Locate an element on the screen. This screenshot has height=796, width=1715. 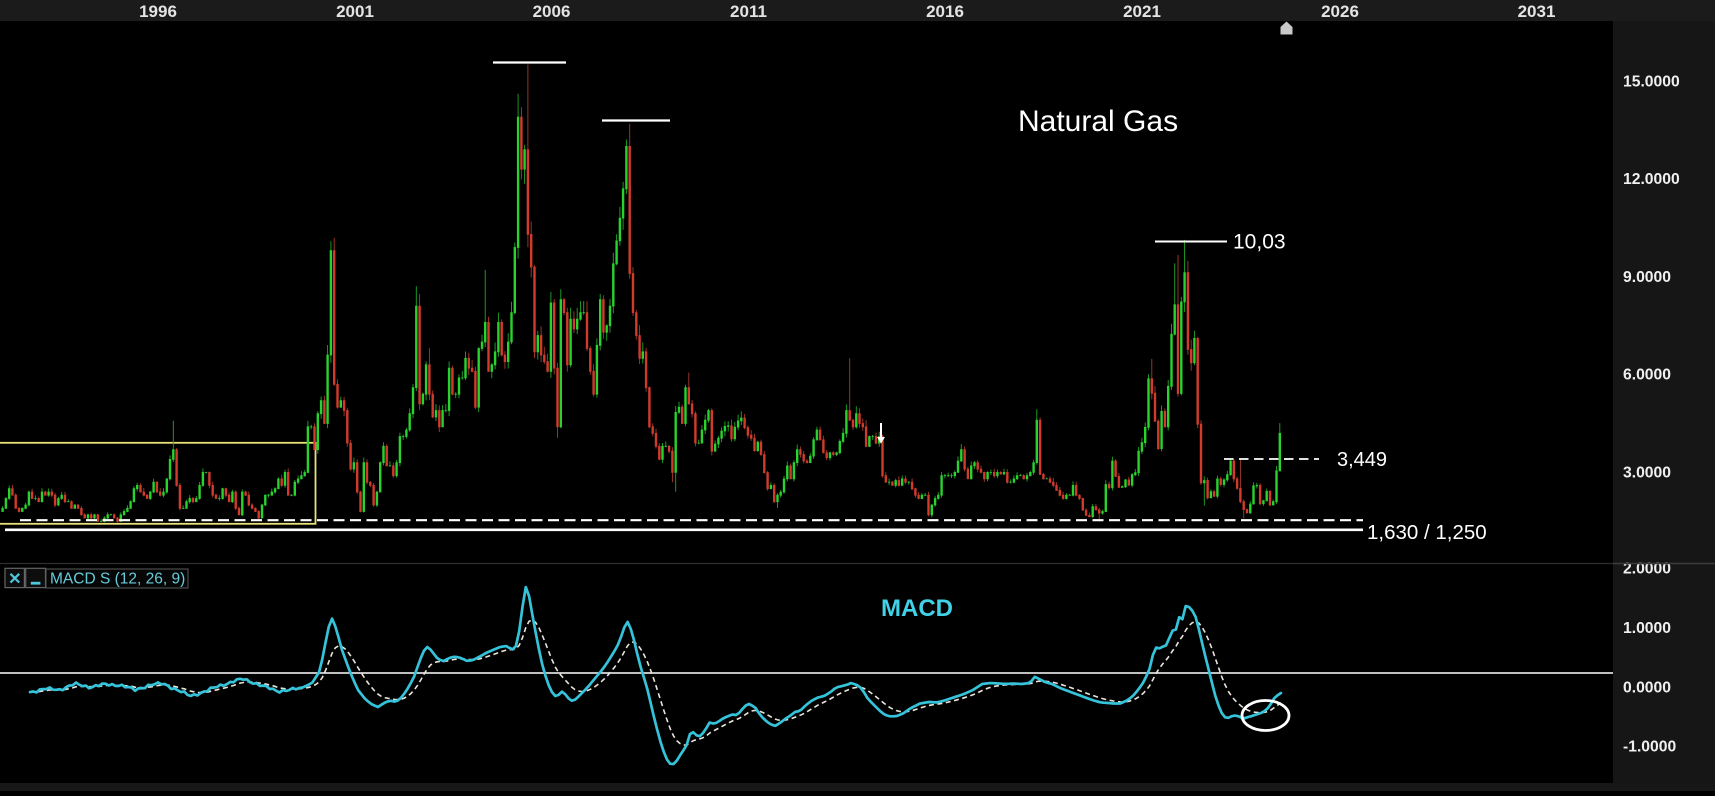
svg-text: MACD is located at coordinates (917, 608).